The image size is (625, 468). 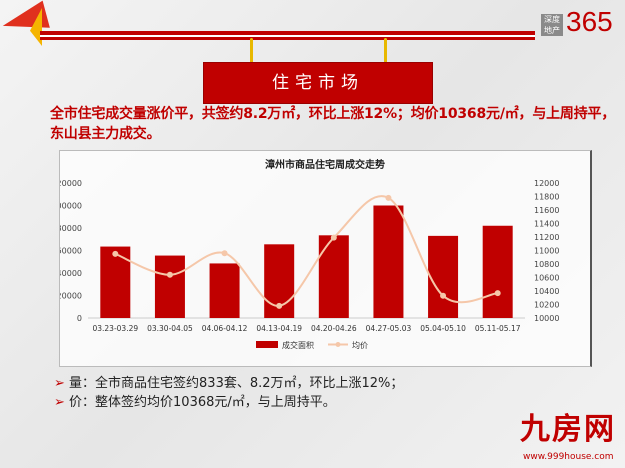 What do you see at coordinates (360, 345) in the screenshot?
I see `legend-line-label: 均价` at bounding box center [360, 345].